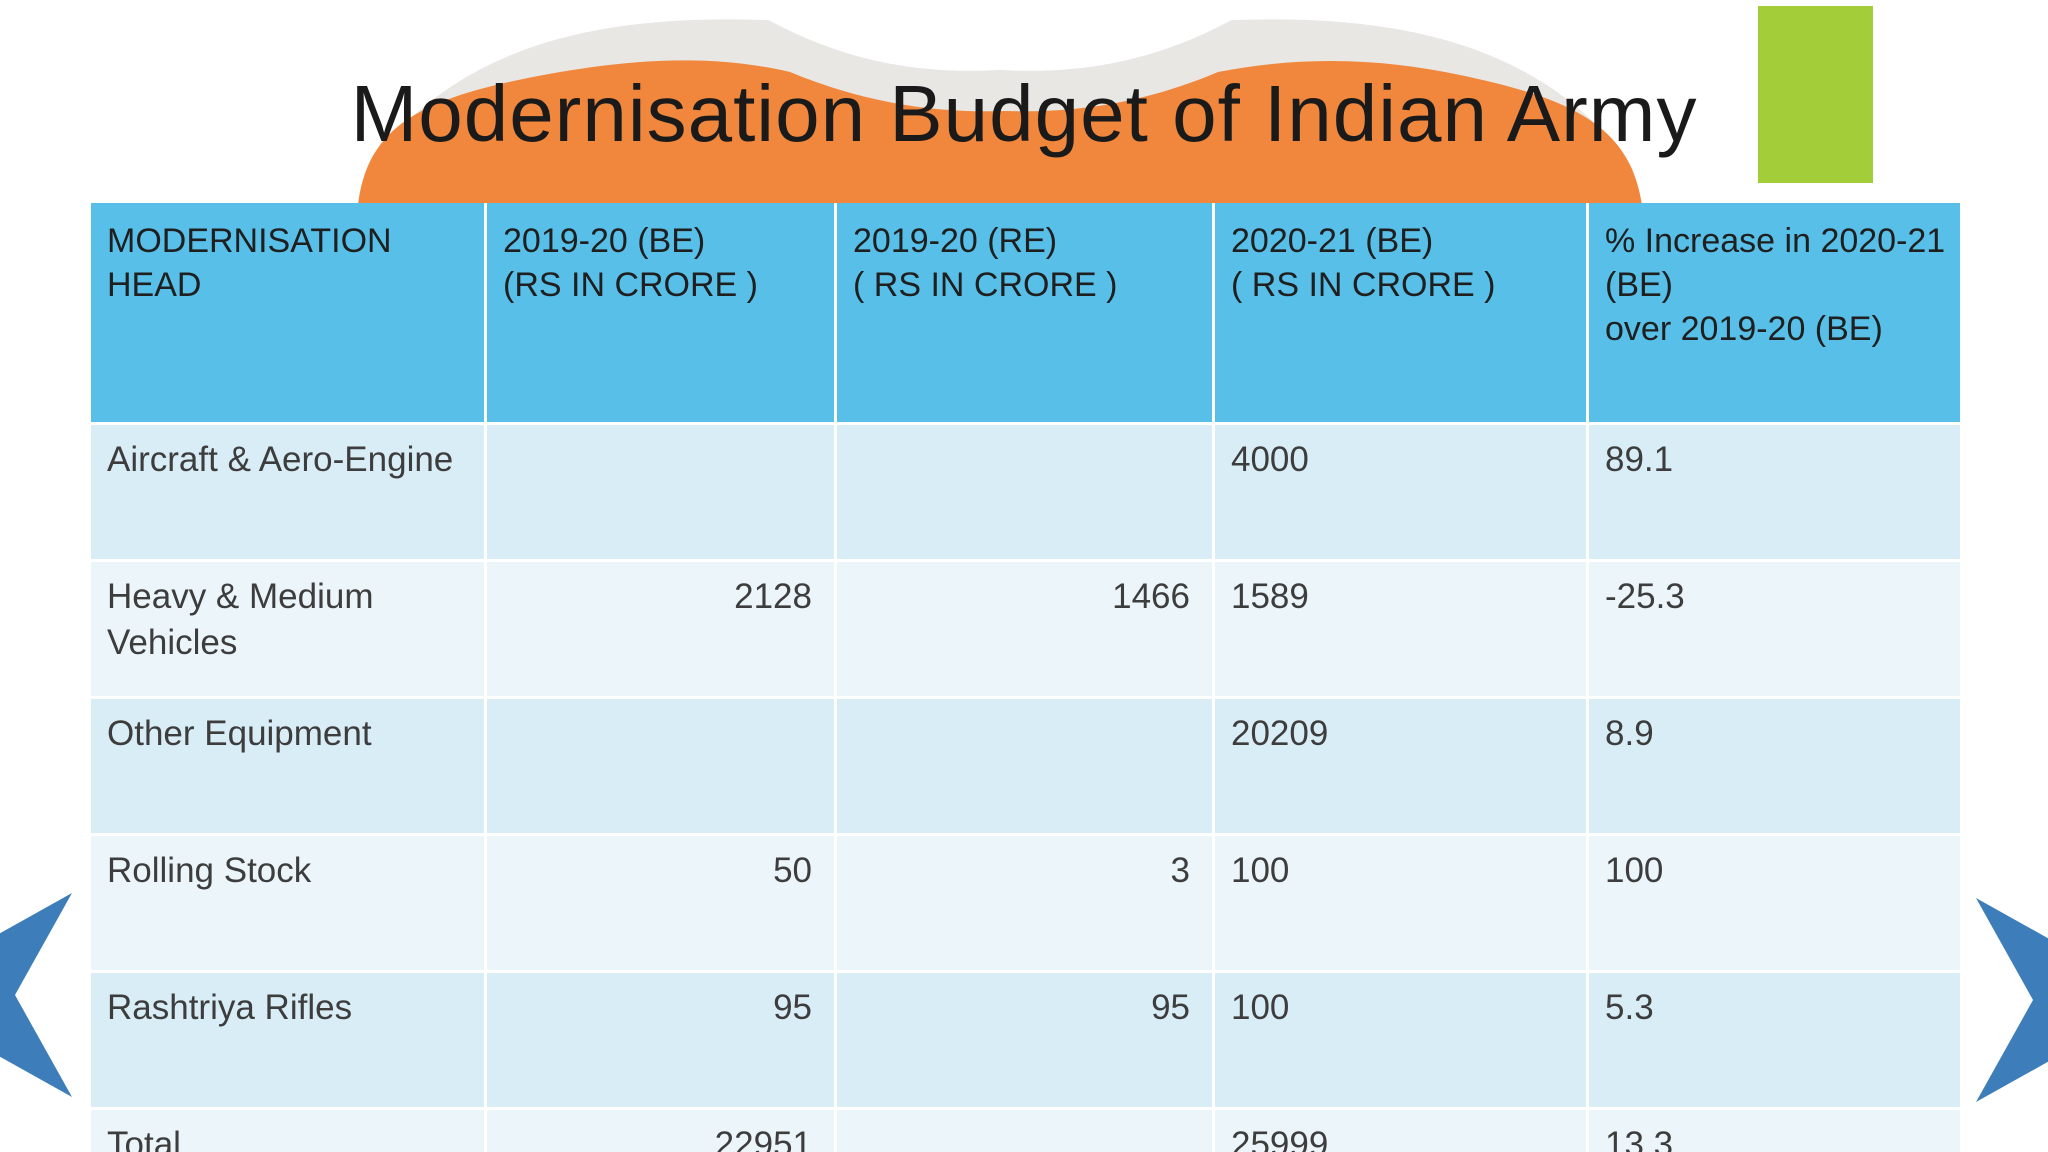 The image size is (2048, 1152). I want to click on table-row: Total 22951 25999 13.3, so click(1027, 1131).